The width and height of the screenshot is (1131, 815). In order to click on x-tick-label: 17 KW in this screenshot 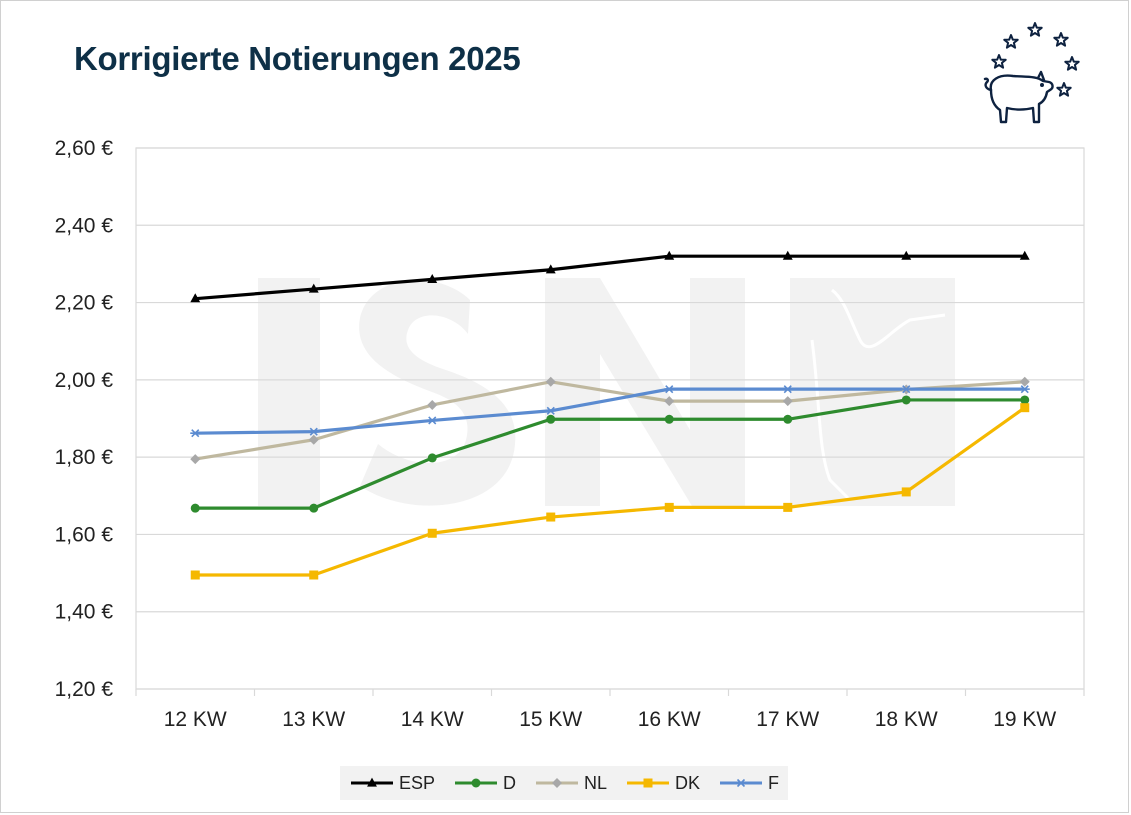, I will do `click(787, 719)`.